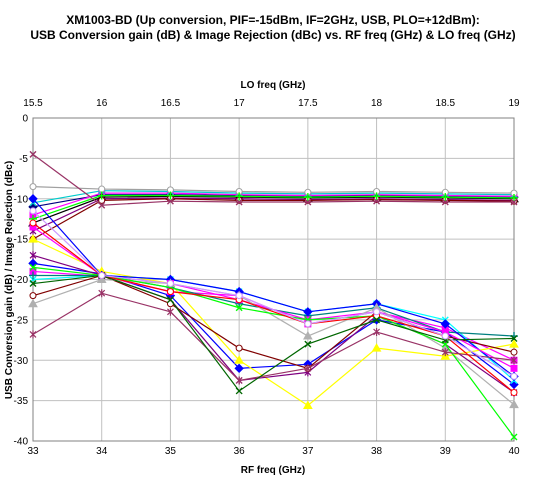  I want to click on y-tick-label: -10, so click(21, 199).